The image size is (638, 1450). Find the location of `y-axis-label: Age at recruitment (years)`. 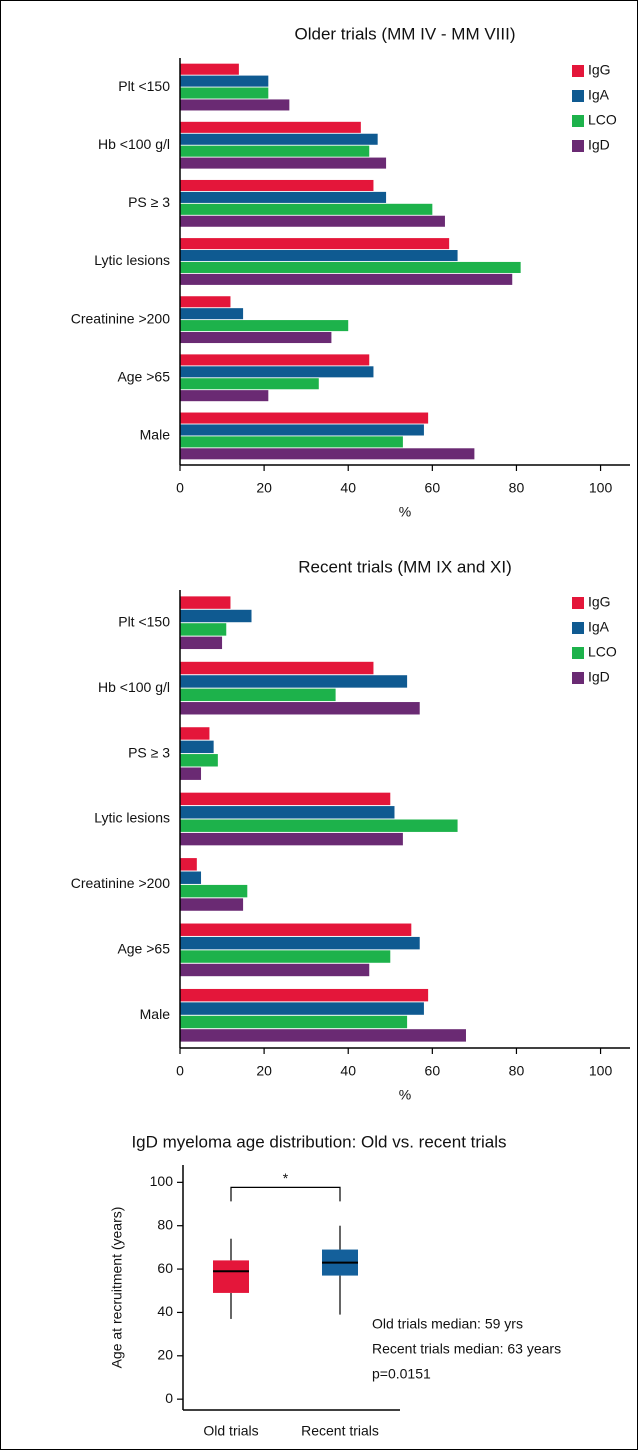

y-axis-label: Age at recruitment (years) is located at coordinates (117, 1288).